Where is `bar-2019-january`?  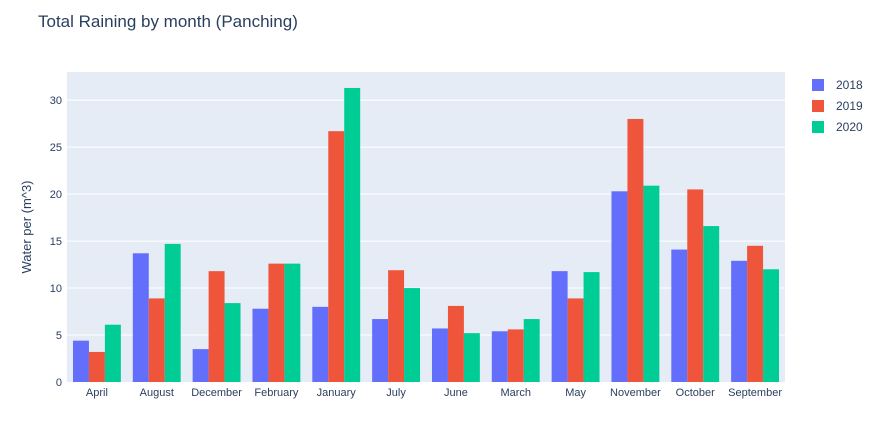 bar-2019-january is located at coordinates (336, 256).